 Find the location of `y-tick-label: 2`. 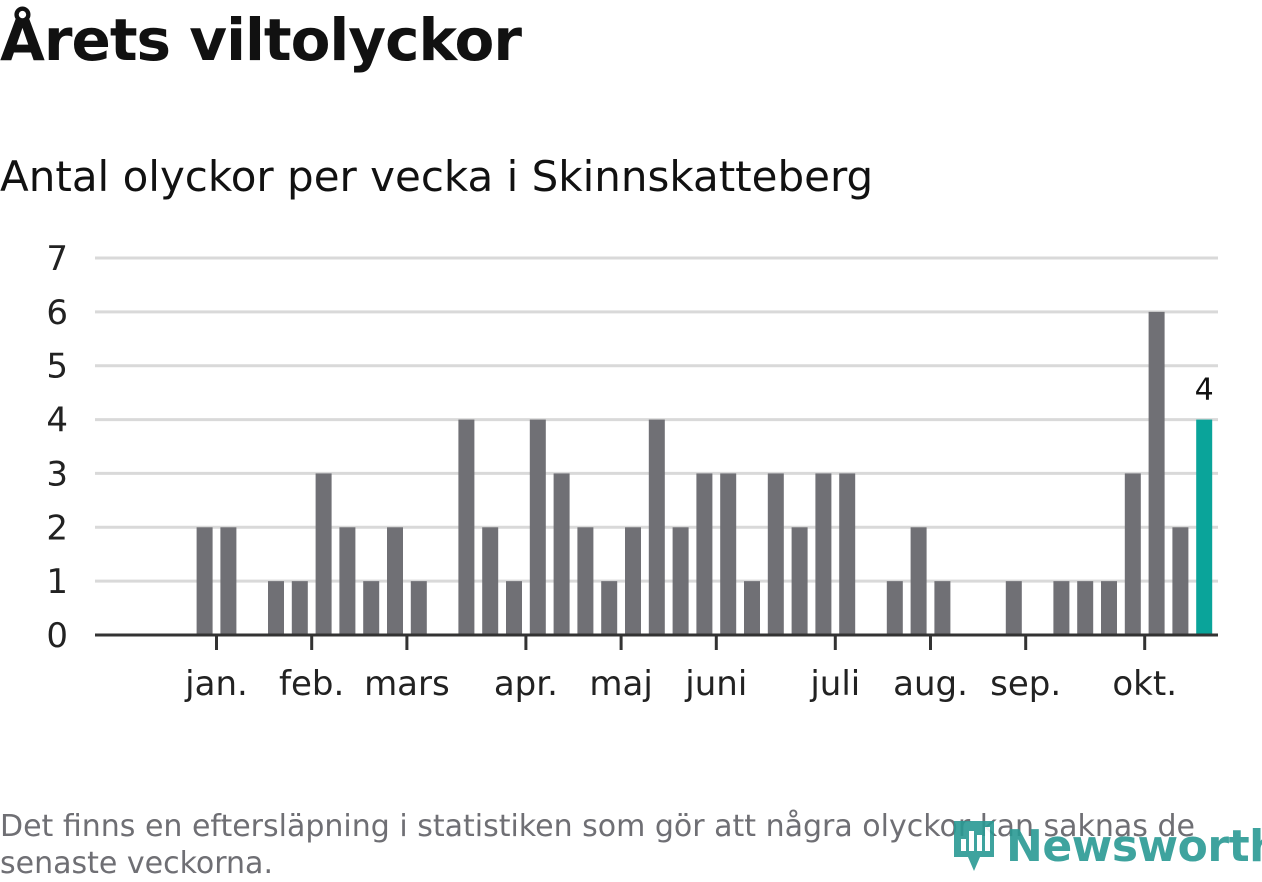

y-tick-label: 2 is located at coordinates (57, 528).